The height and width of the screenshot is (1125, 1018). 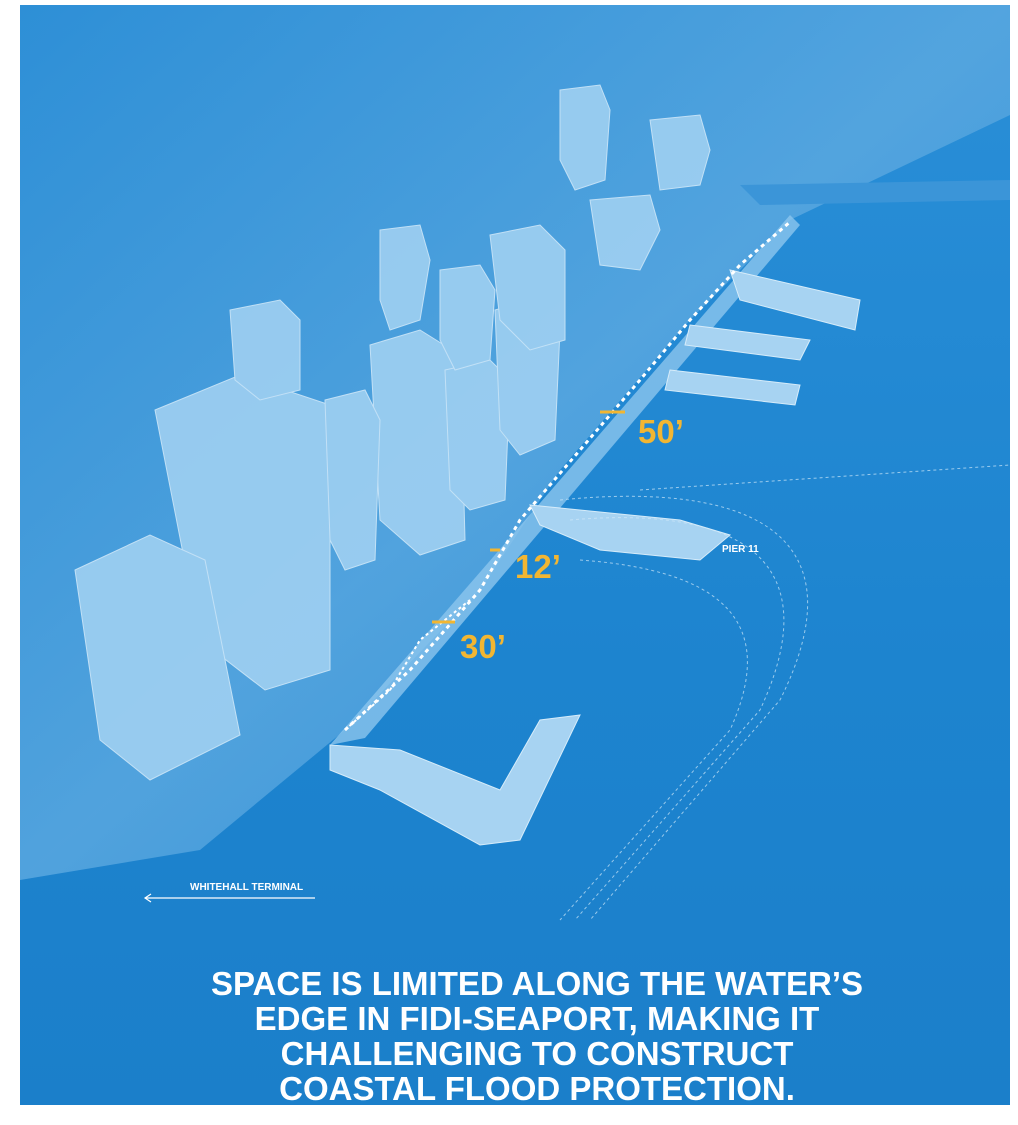 What do you see at coordinates (537, 1053) in the screenshot?
I see `headline-line: CHALLENGING TO CONSTRUCT` at bounding box center [537, 1053].